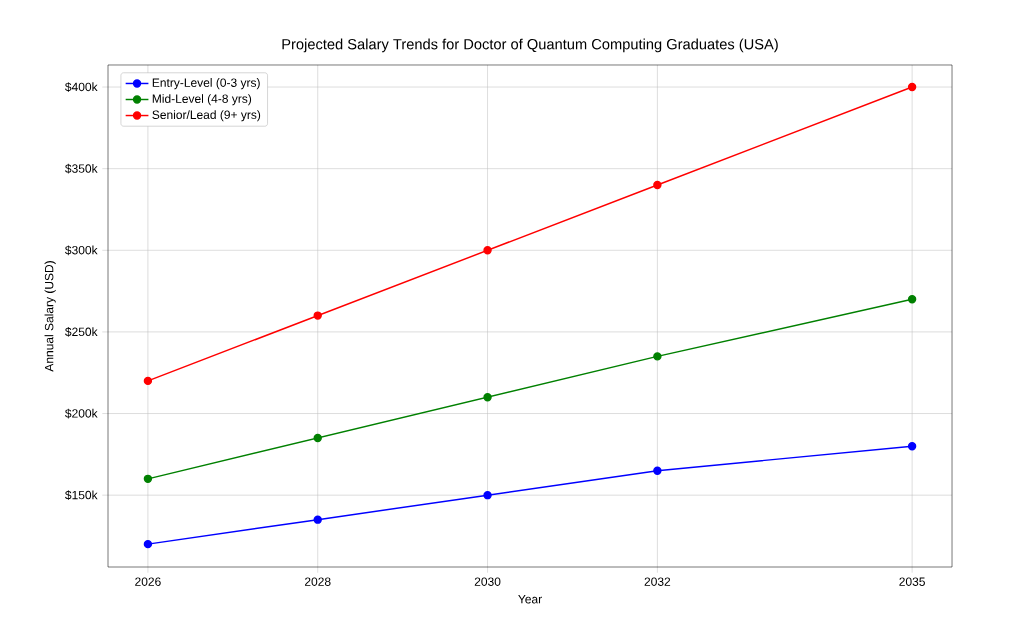 The width and height of the screenshot is (1024, 629). What do you see at coordinates (148, 581) in the screenshot?
I see `x-tick-label: 2026` at bounding box center [148, 581].